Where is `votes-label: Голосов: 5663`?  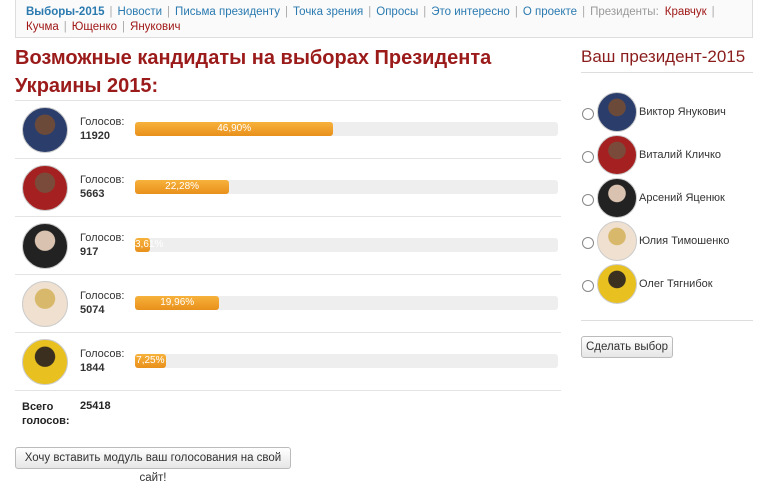 votes-label: Голосов: 5663 is located at coordinates (102, 187).